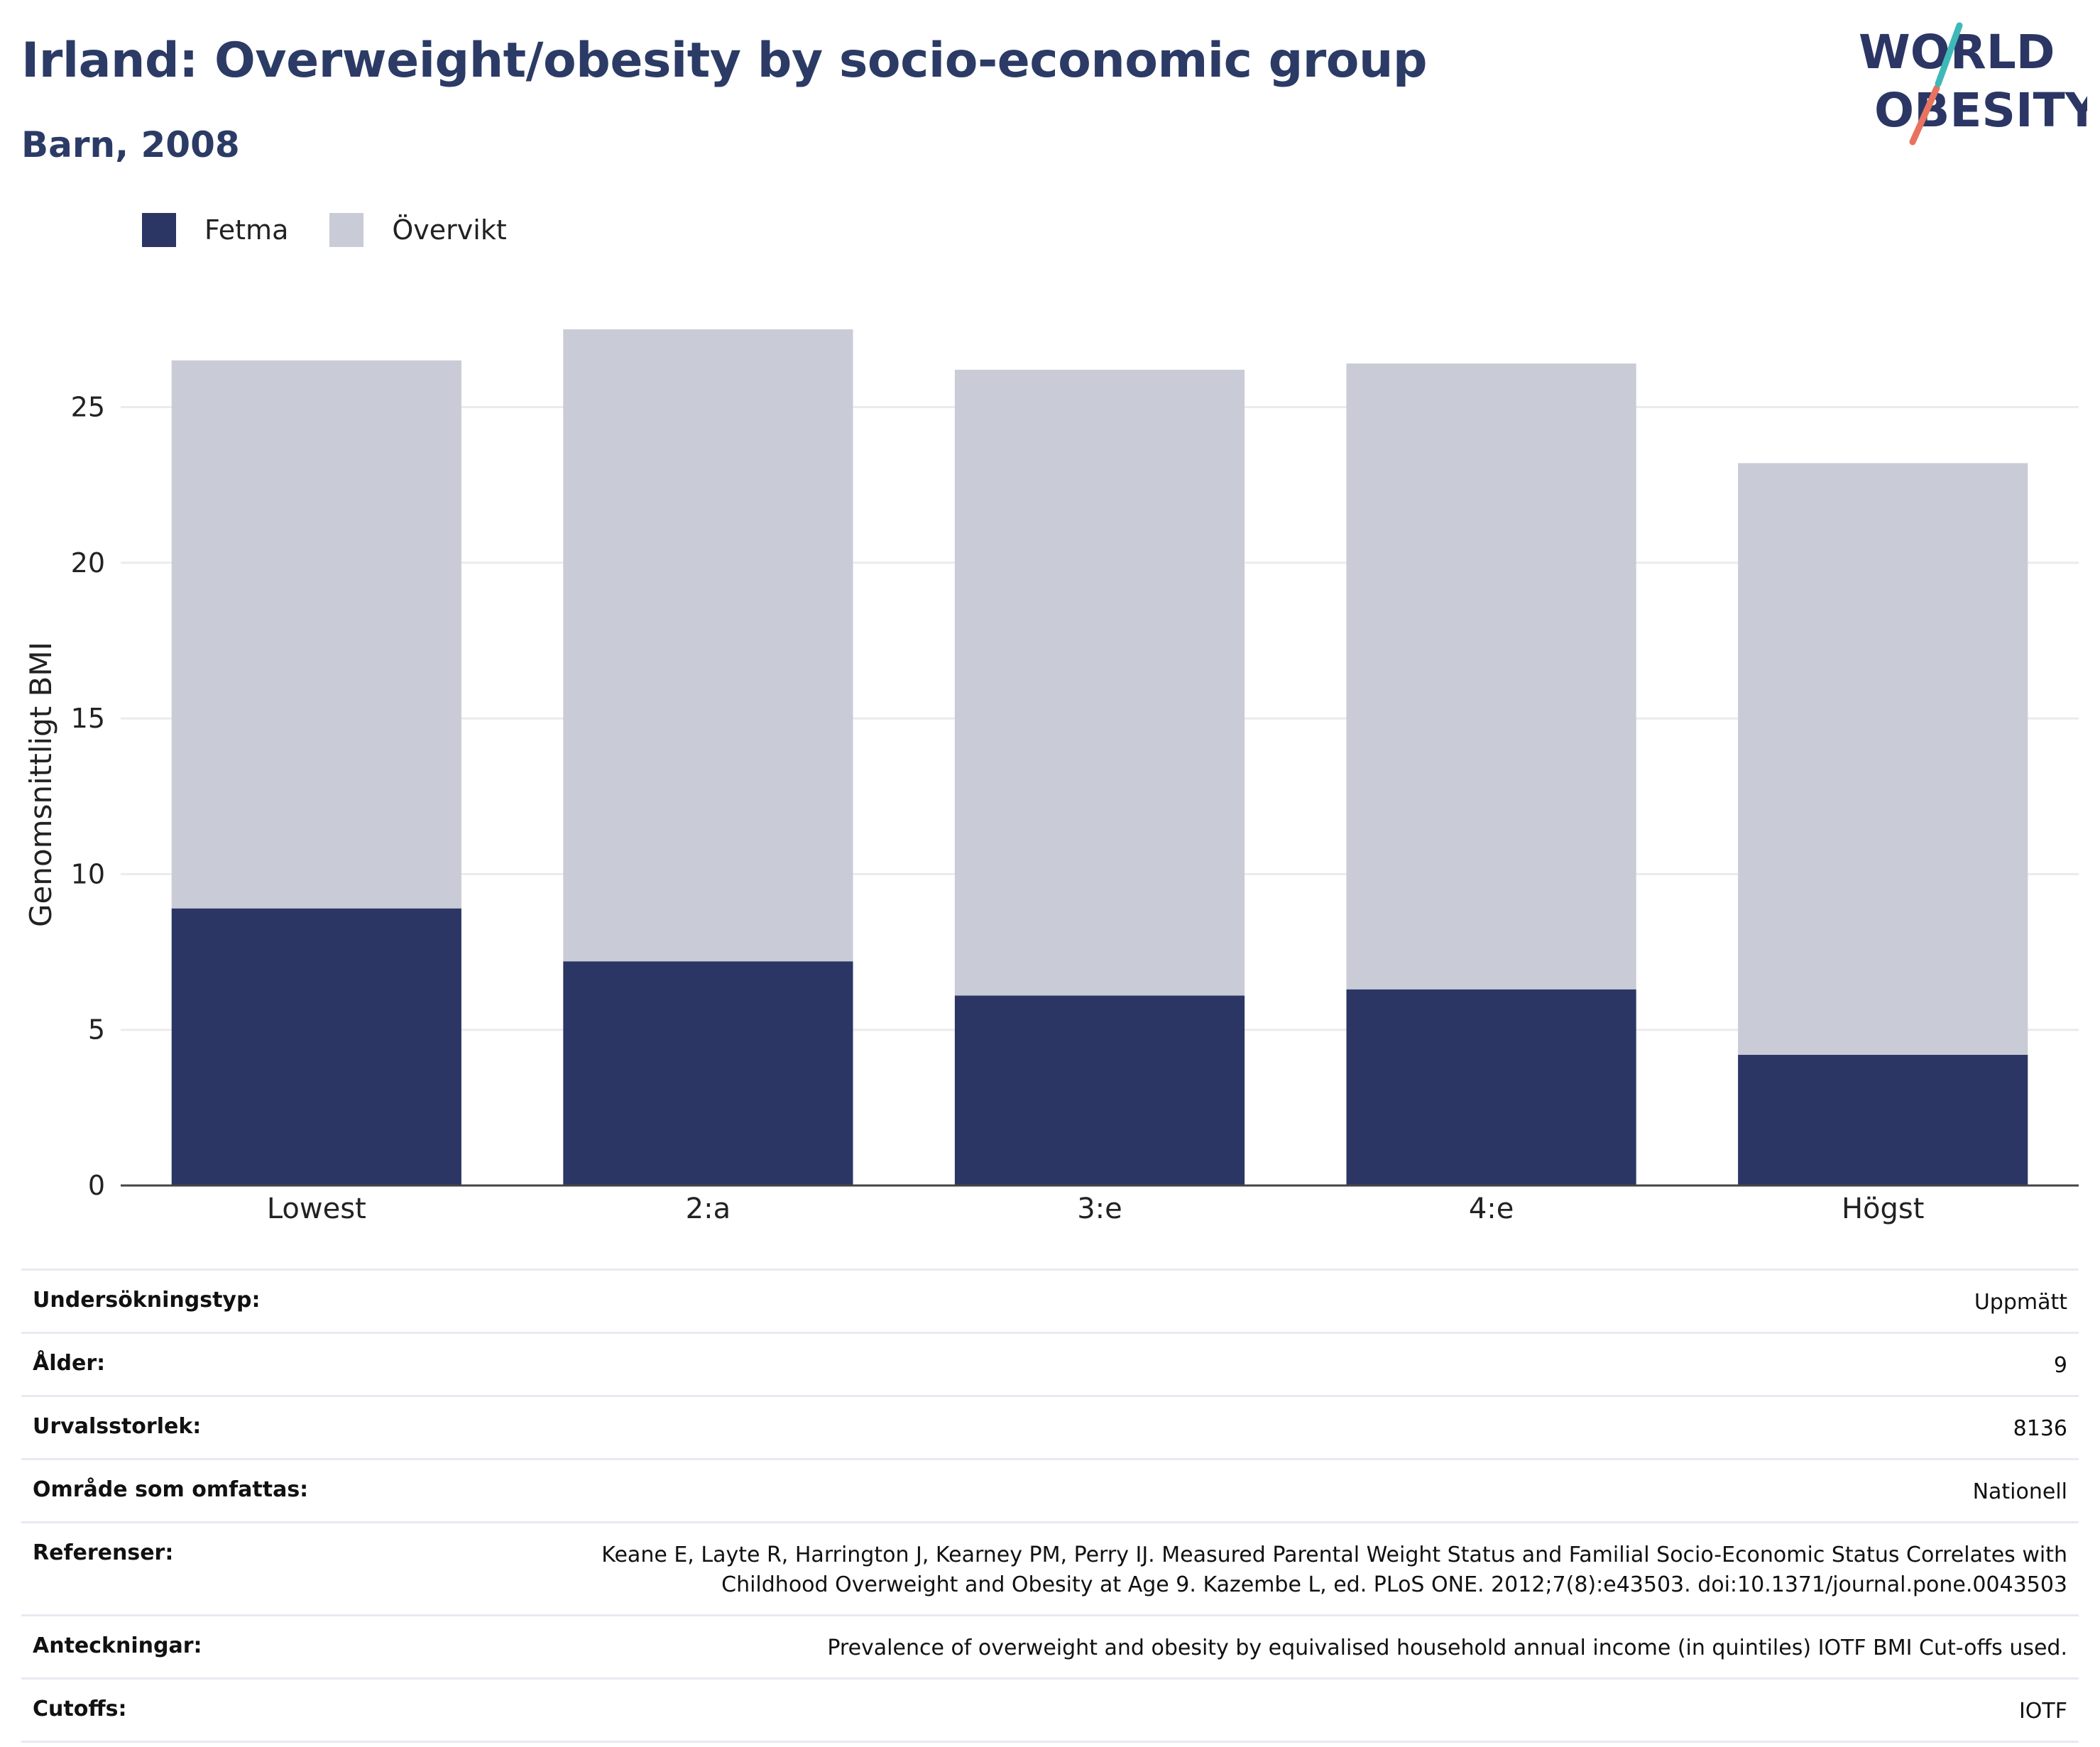 The height and width of the screenshot is (1747, 2100). I want to click on details-key: Ålder:, so click(69, 1363).